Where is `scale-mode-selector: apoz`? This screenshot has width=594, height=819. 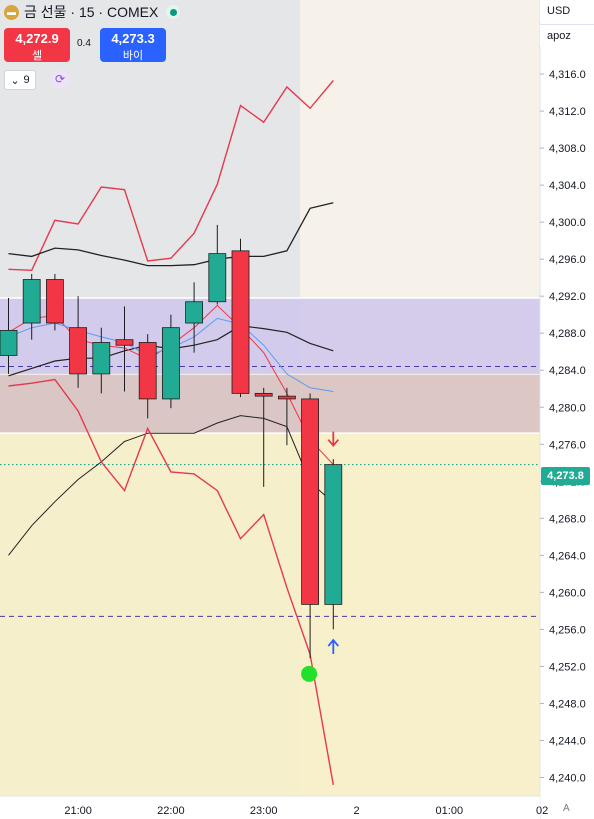 scale-mode-selector: apoz is located at coordinates (567, 35).